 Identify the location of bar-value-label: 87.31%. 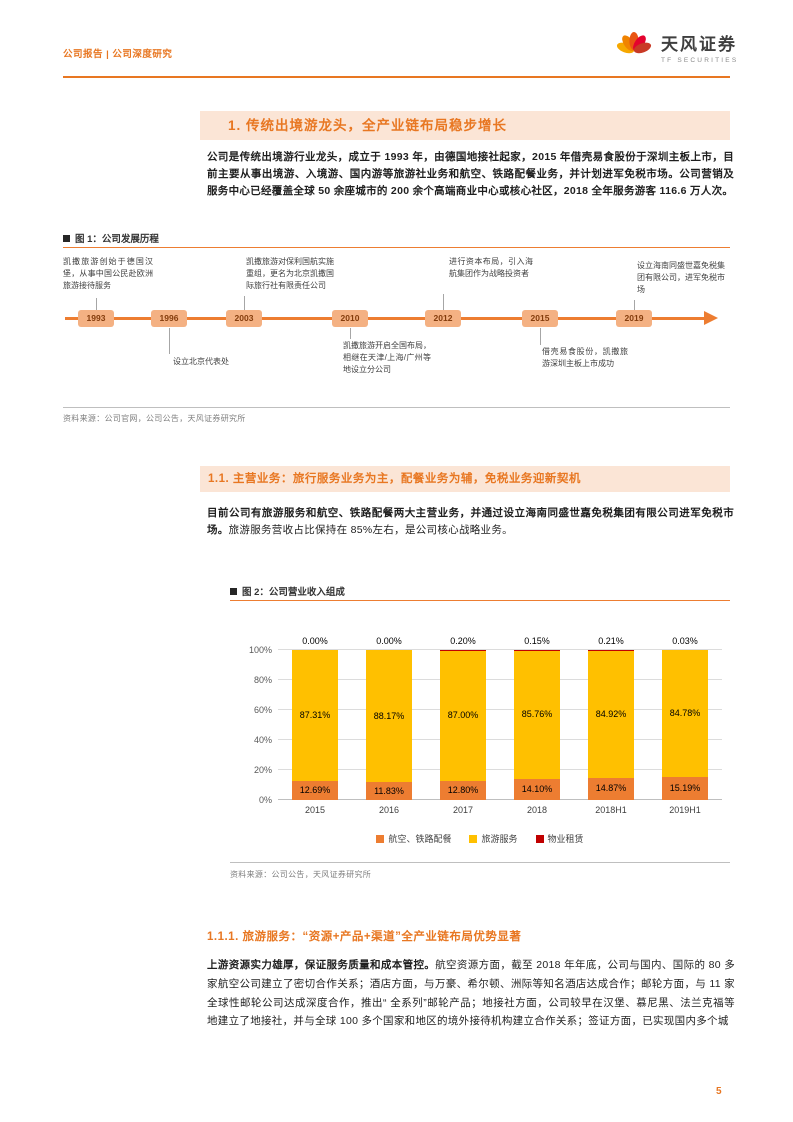
(315, 714).